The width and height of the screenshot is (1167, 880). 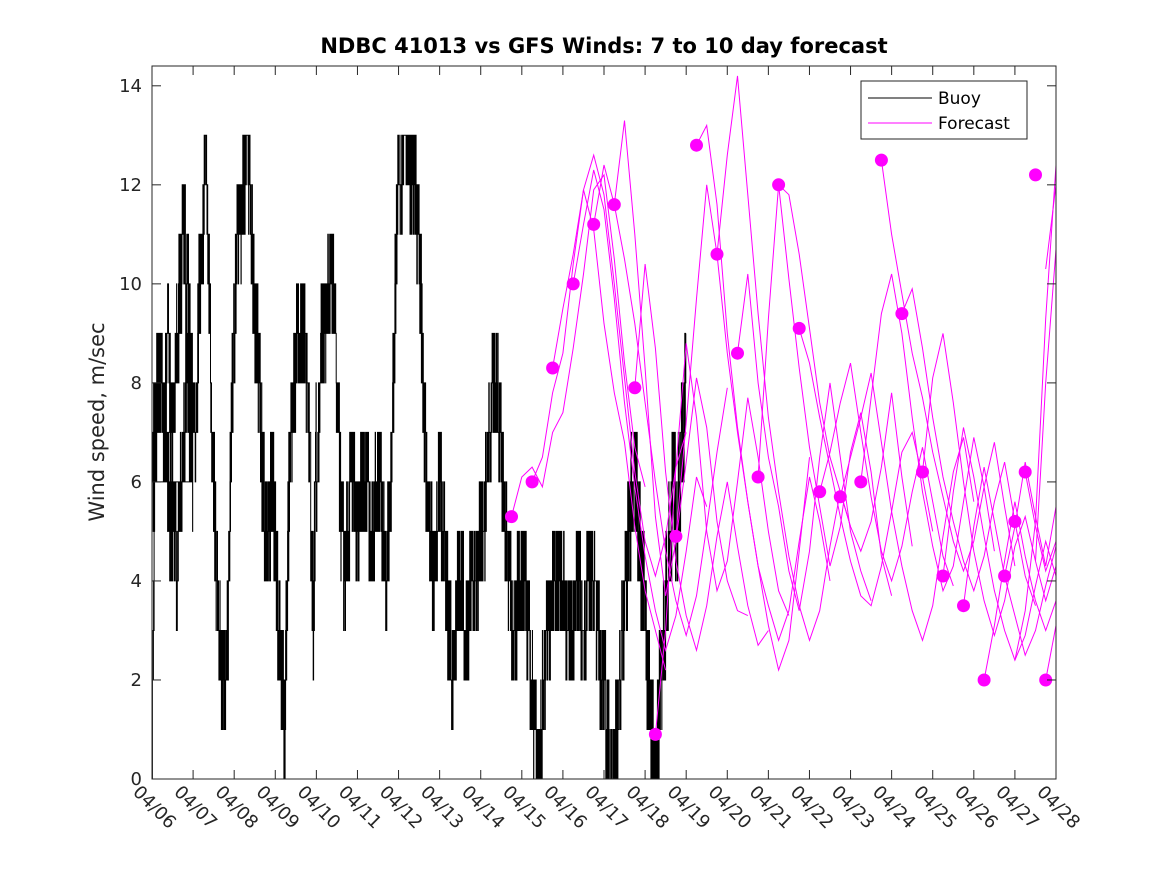 I want to click on legend-buoy-label: Buoy, so click(x=959, y=99).